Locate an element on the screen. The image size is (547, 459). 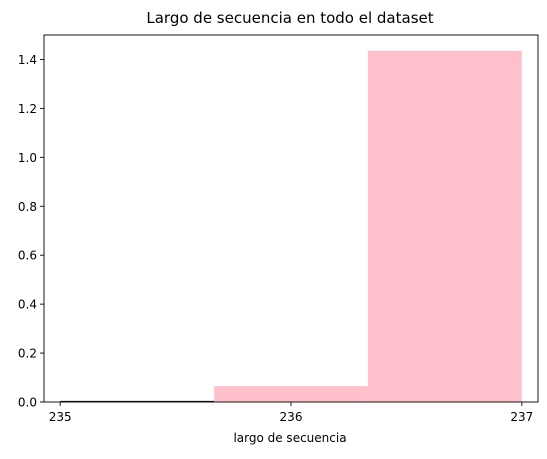
chart-title: Largo de secuencia en todo el dataset is located at coordinates (289, 18).